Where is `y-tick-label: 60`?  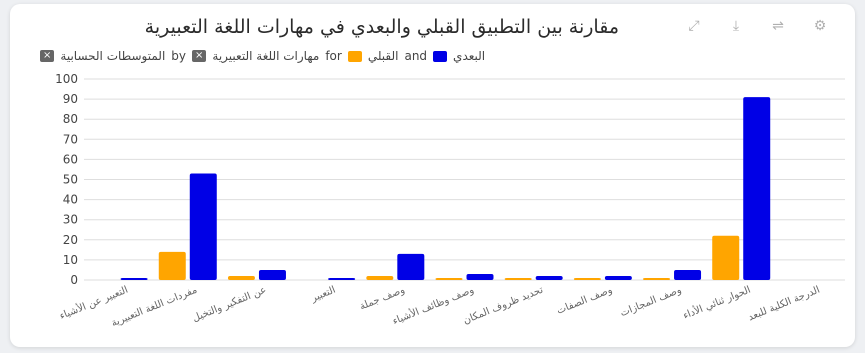 y-tick-label: 60 is located at coordinates (70, 159).